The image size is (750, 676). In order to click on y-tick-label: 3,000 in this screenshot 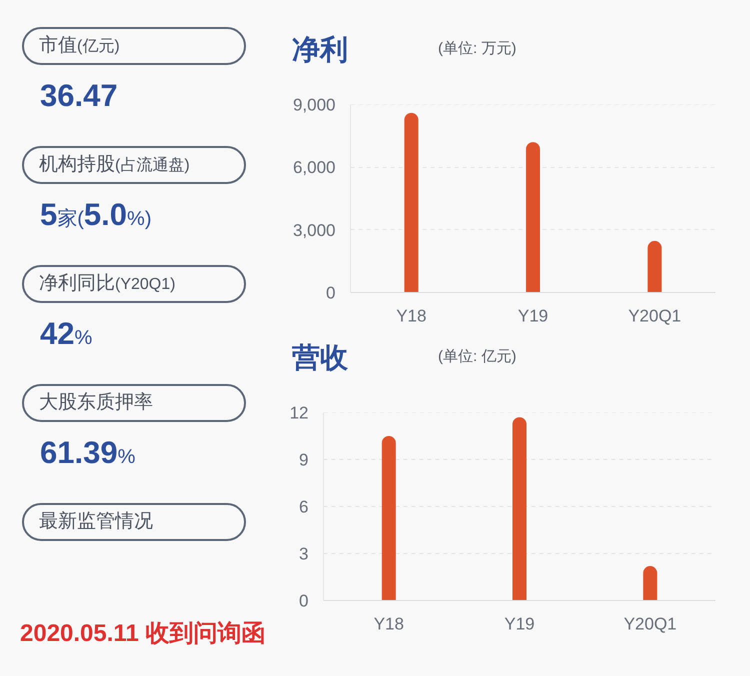, I will do `click(314, 230)`.